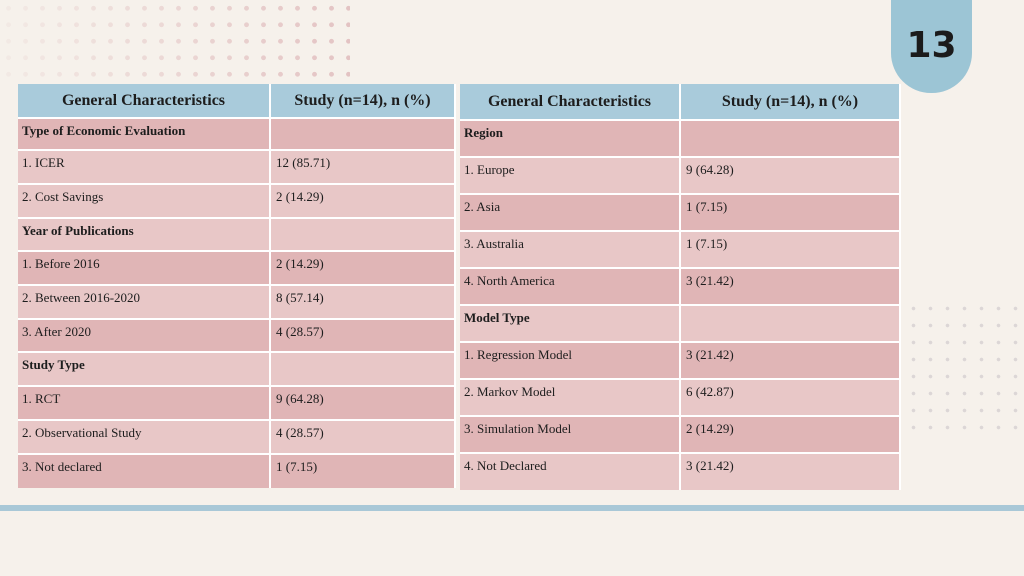  What do you see at coordinates (570, 323) in the screenshot?
I see `row-label: Model Type` at bounding box center [570, 323].